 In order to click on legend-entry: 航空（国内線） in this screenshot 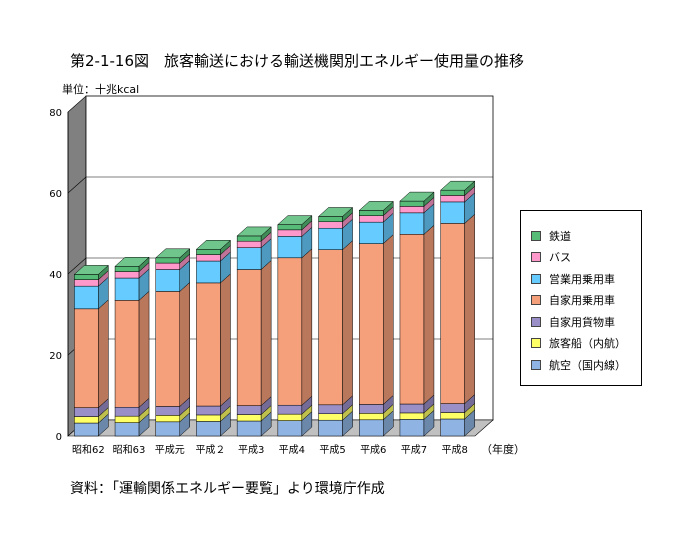, I will do `click(586, 365)`.